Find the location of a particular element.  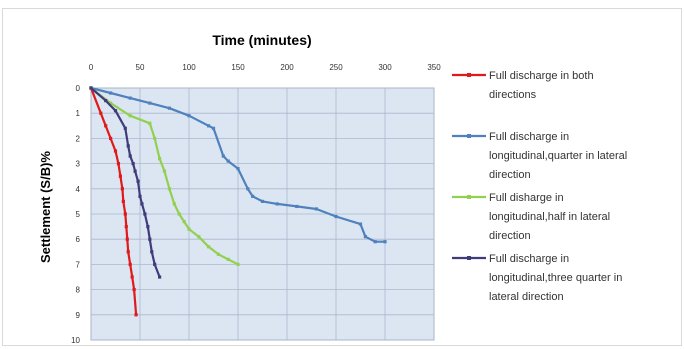

x-tick-label: 100 is located at coordinates (189, 67).